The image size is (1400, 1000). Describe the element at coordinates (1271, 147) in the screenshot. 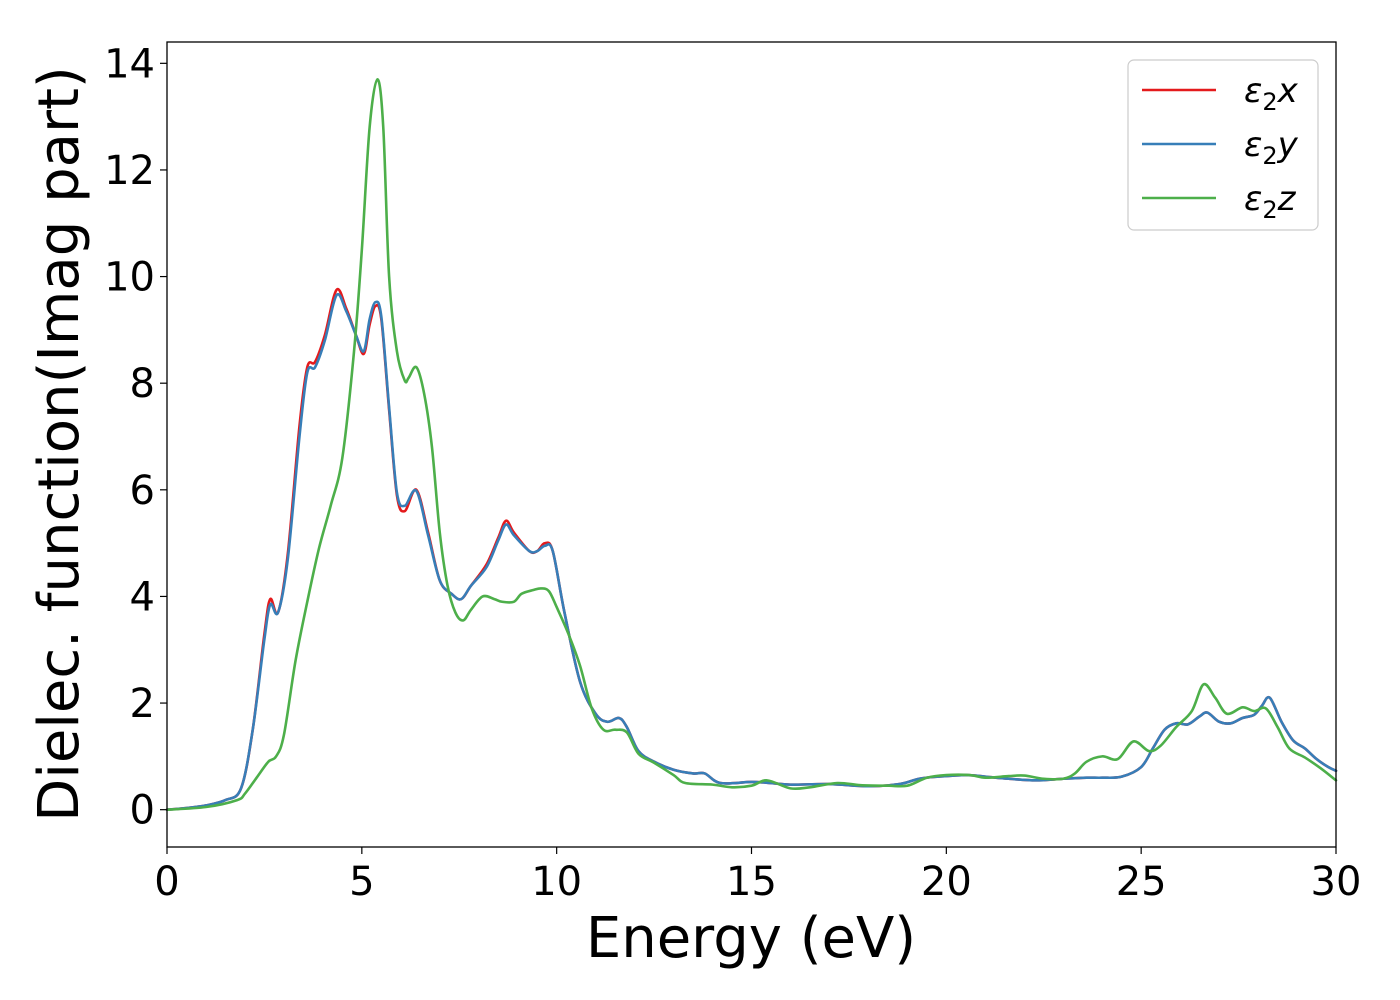

I see `legend-label-2: ε2y` at that location.